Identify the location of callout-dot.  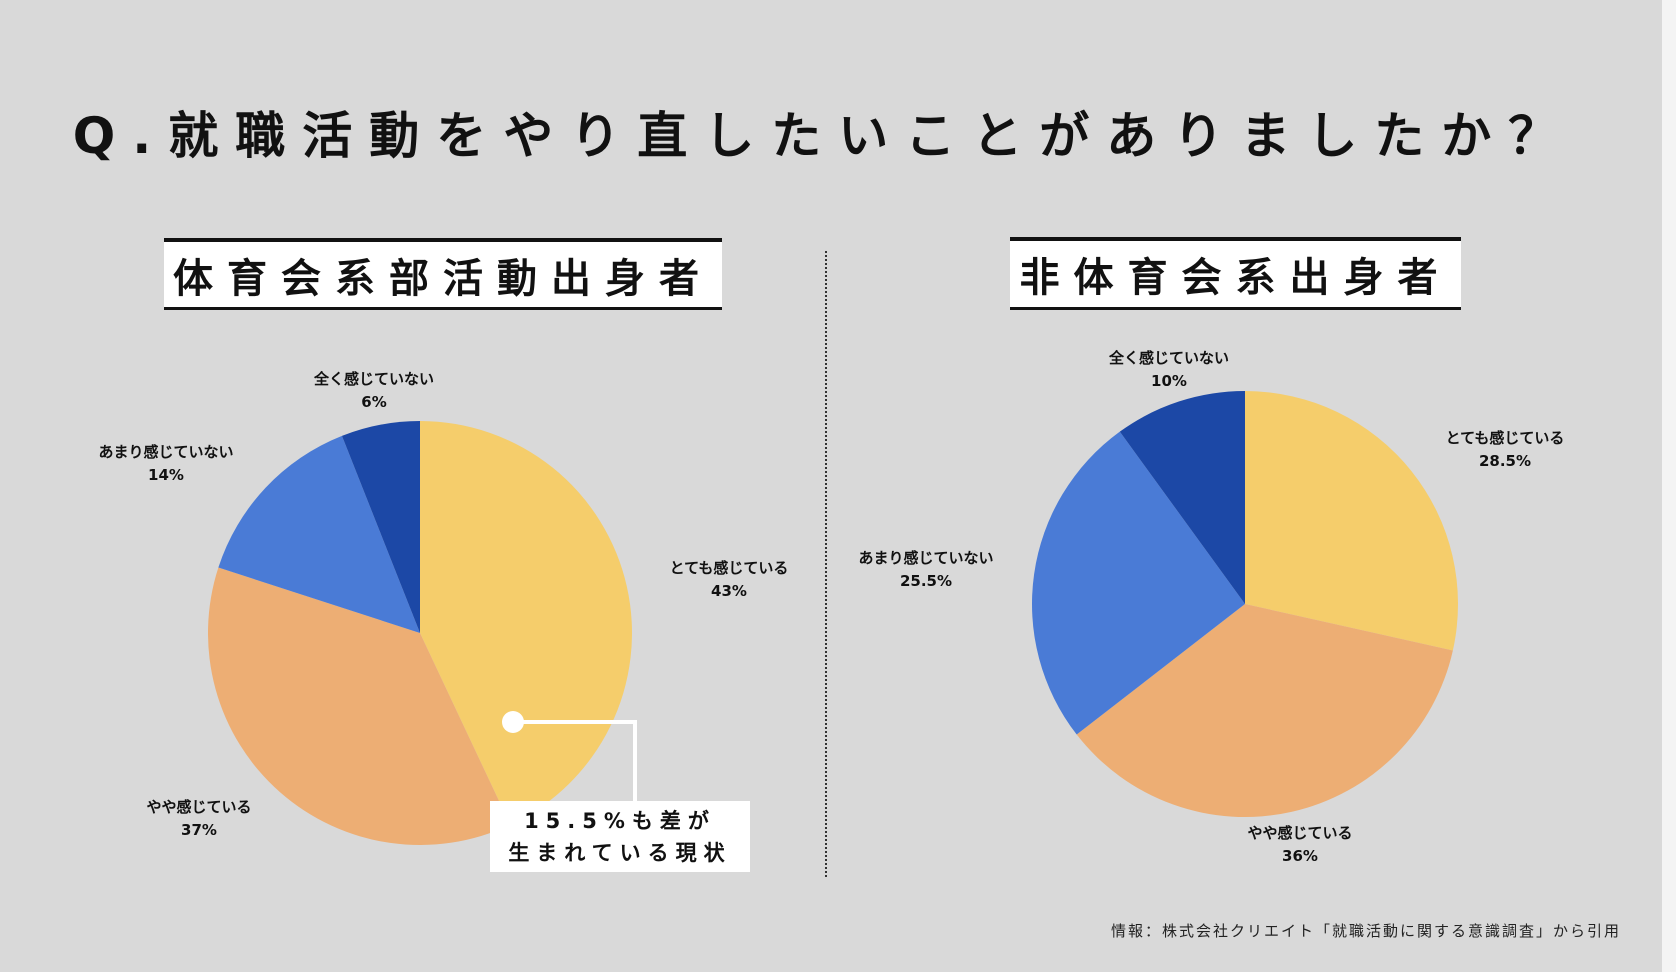
(513, 722).